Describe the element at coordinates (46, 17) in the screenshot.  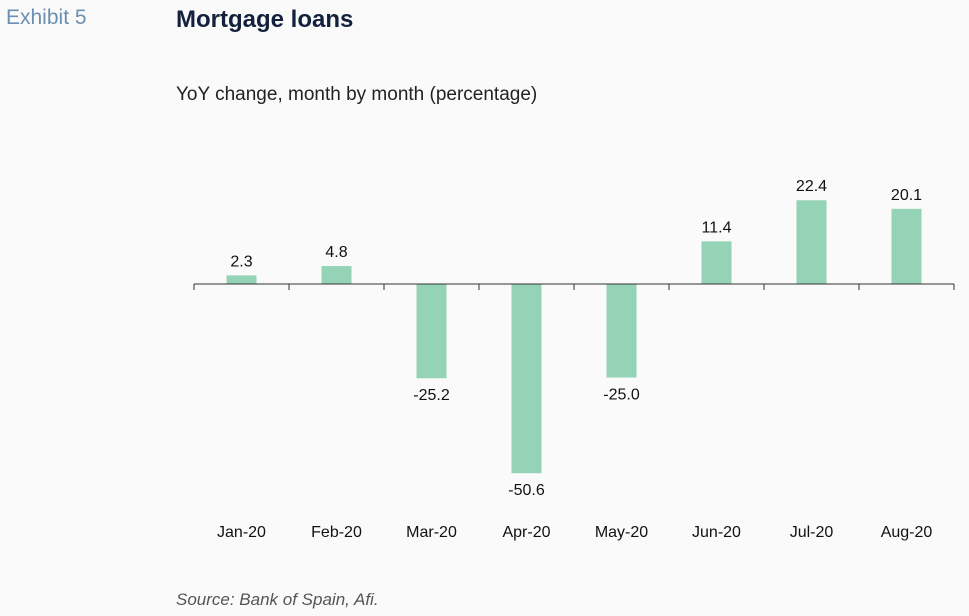
I see `exhibit-label: Exhibit 5` at that location.